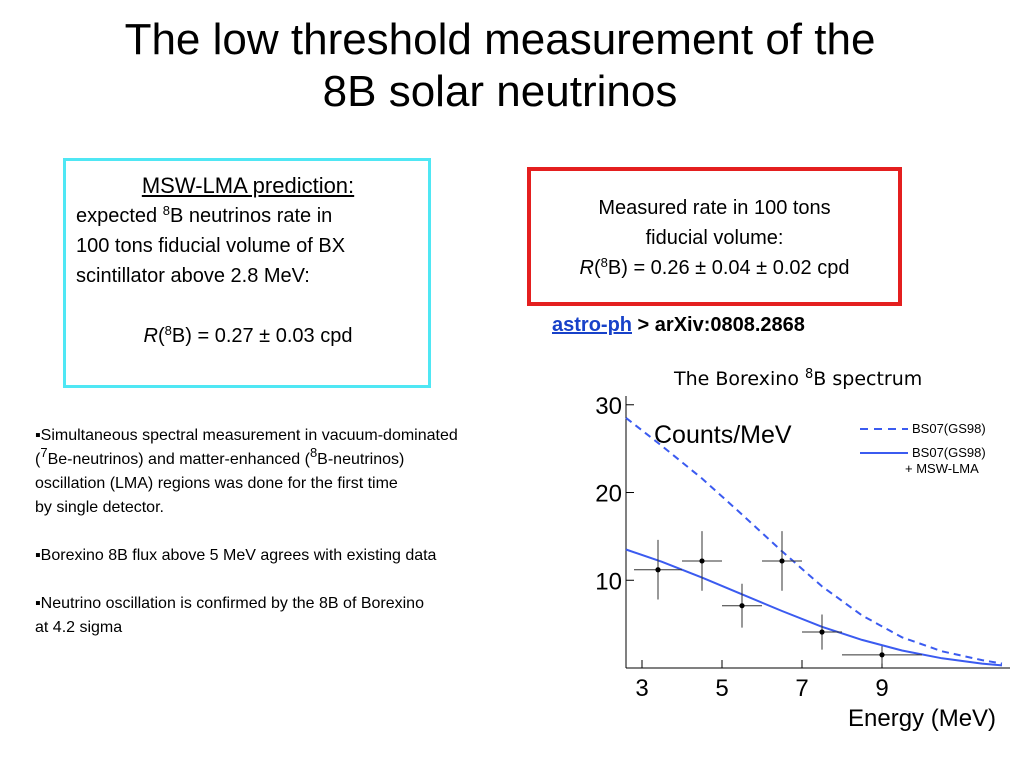 The width and height of the screenshot is (1024, 768). Describe the element at coordinates (313, 452) in the screenshot. I see `bullet-1-sup-2: 8` at that location.